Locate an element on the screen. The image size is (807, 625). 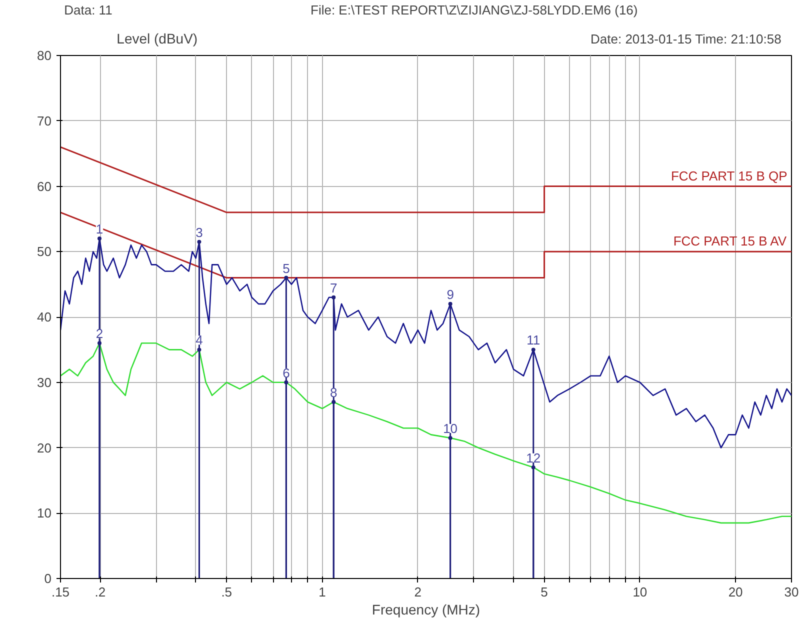
series-label: FCC PART 15 B AV is located at coordinates (730, 241).